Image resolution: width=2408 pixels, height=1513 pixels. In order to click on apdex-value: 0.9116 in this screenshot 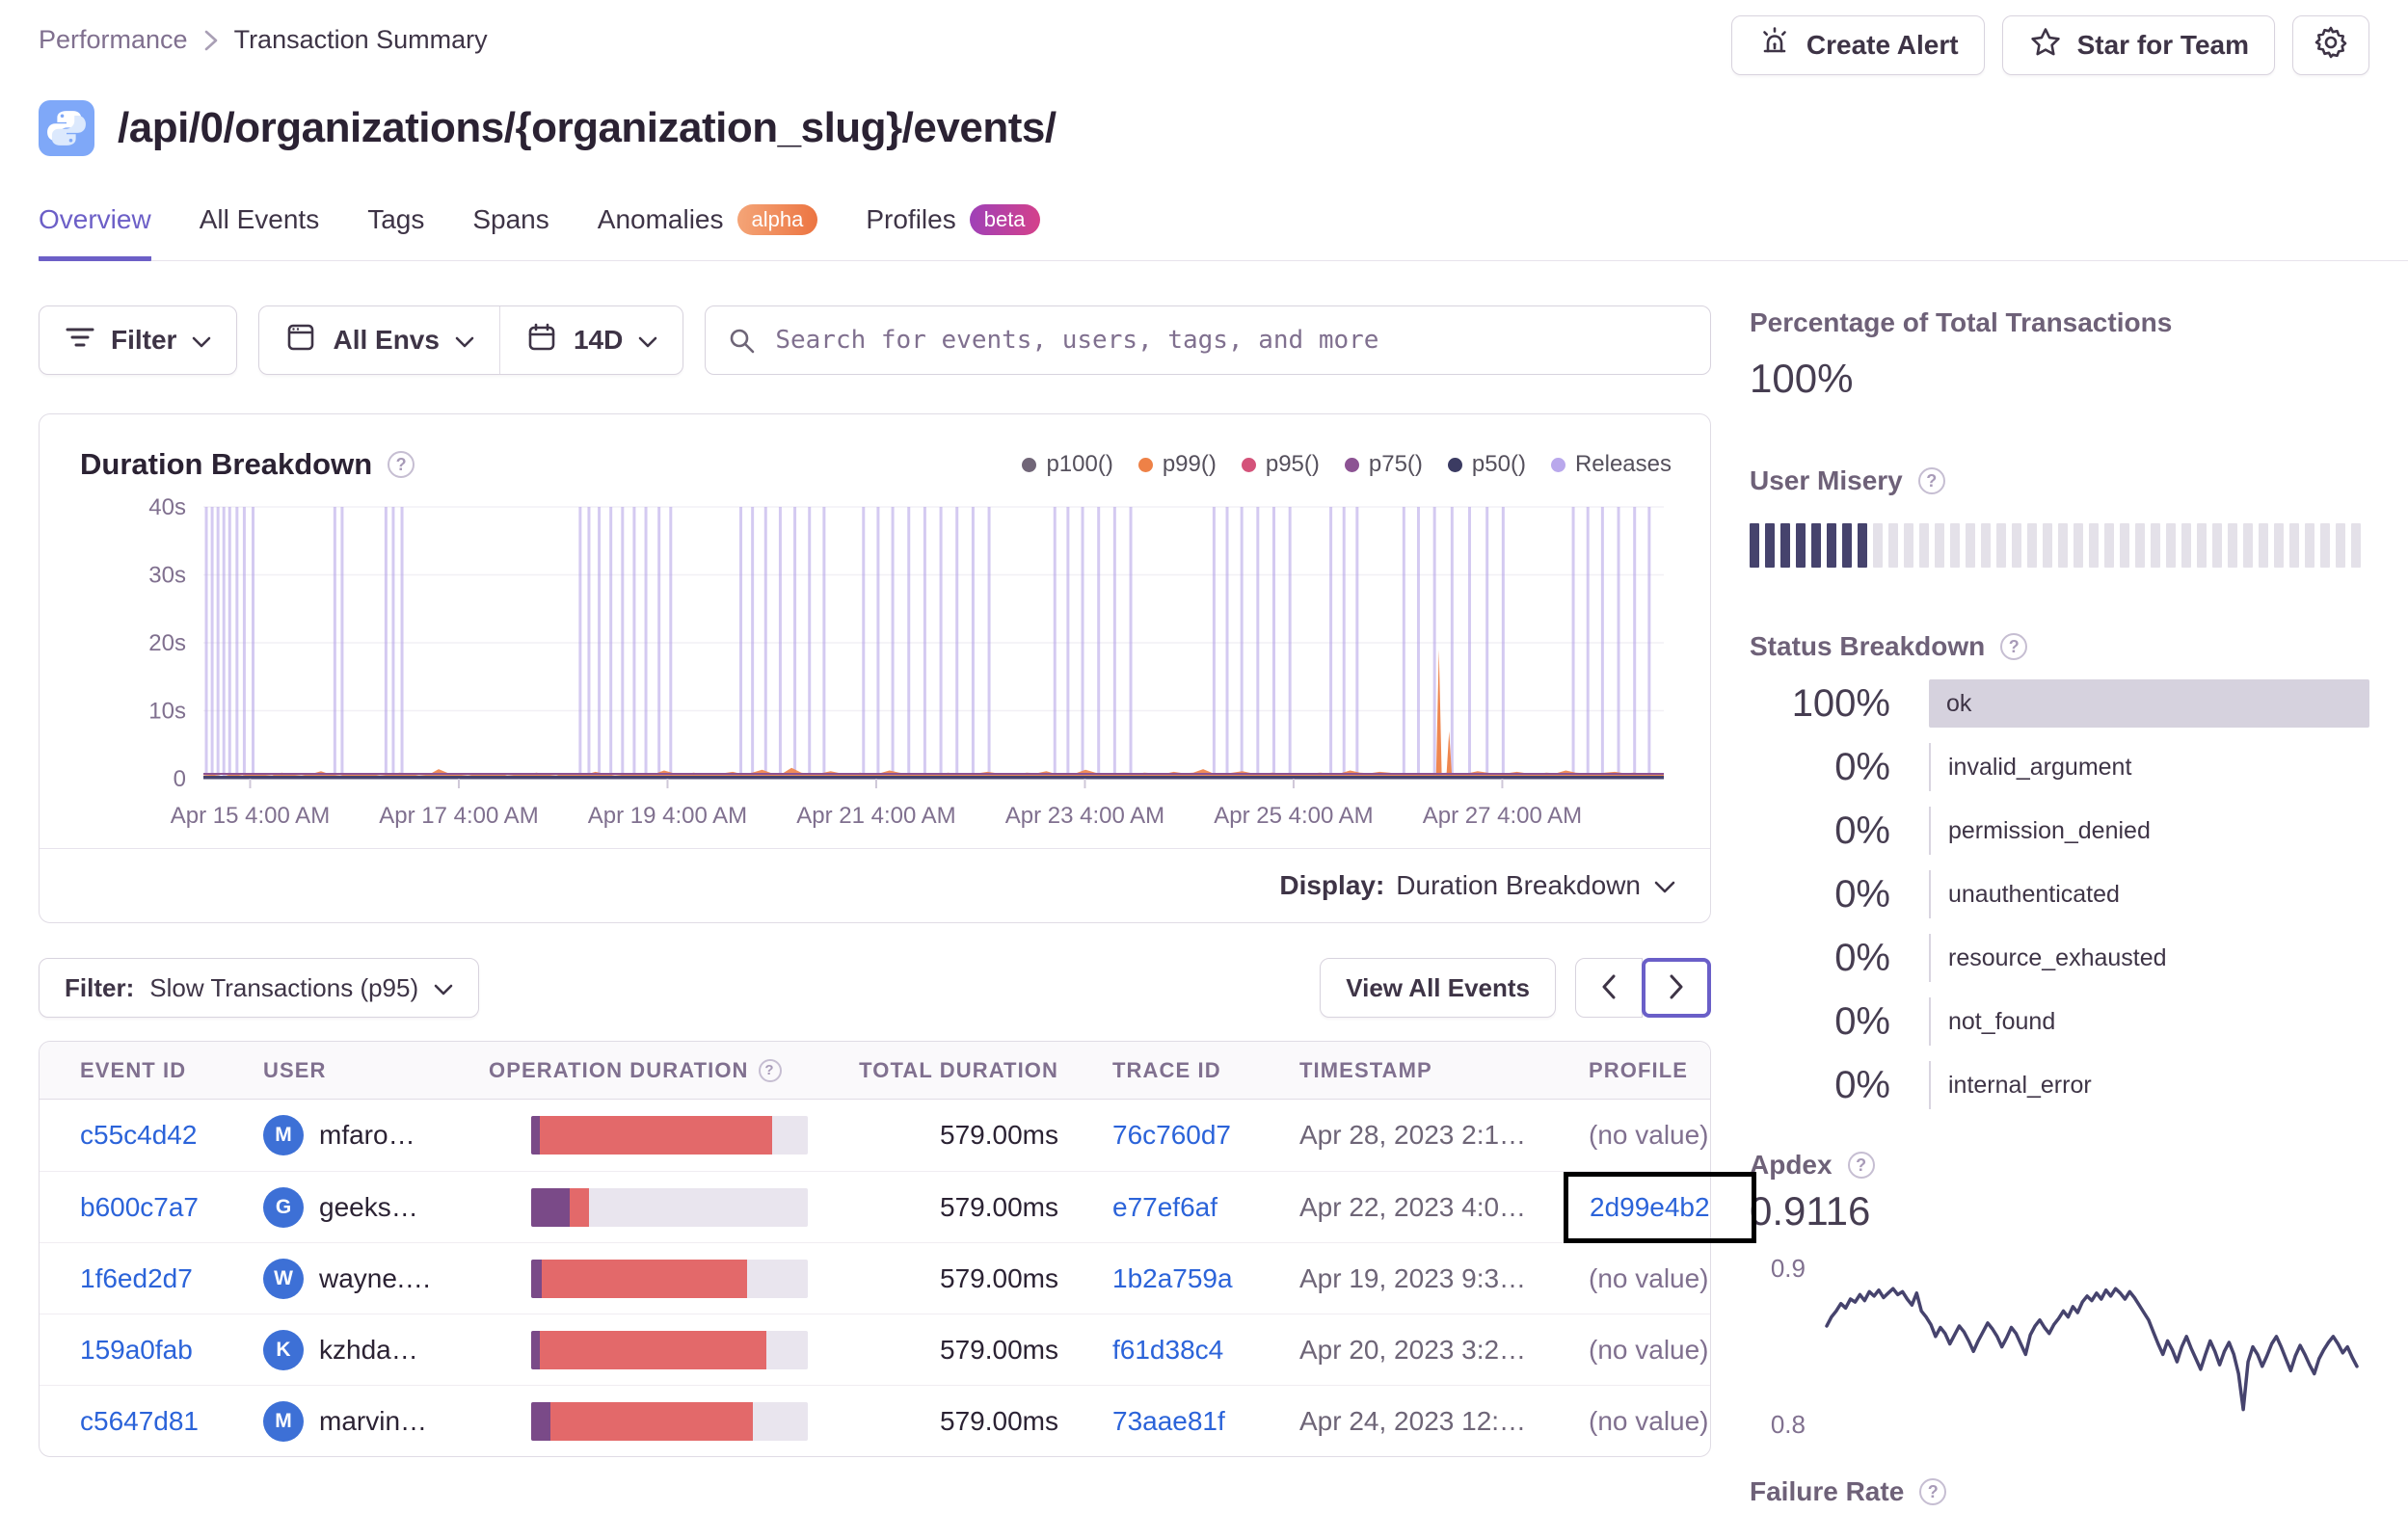, I will do `click(1810, 1211)`.